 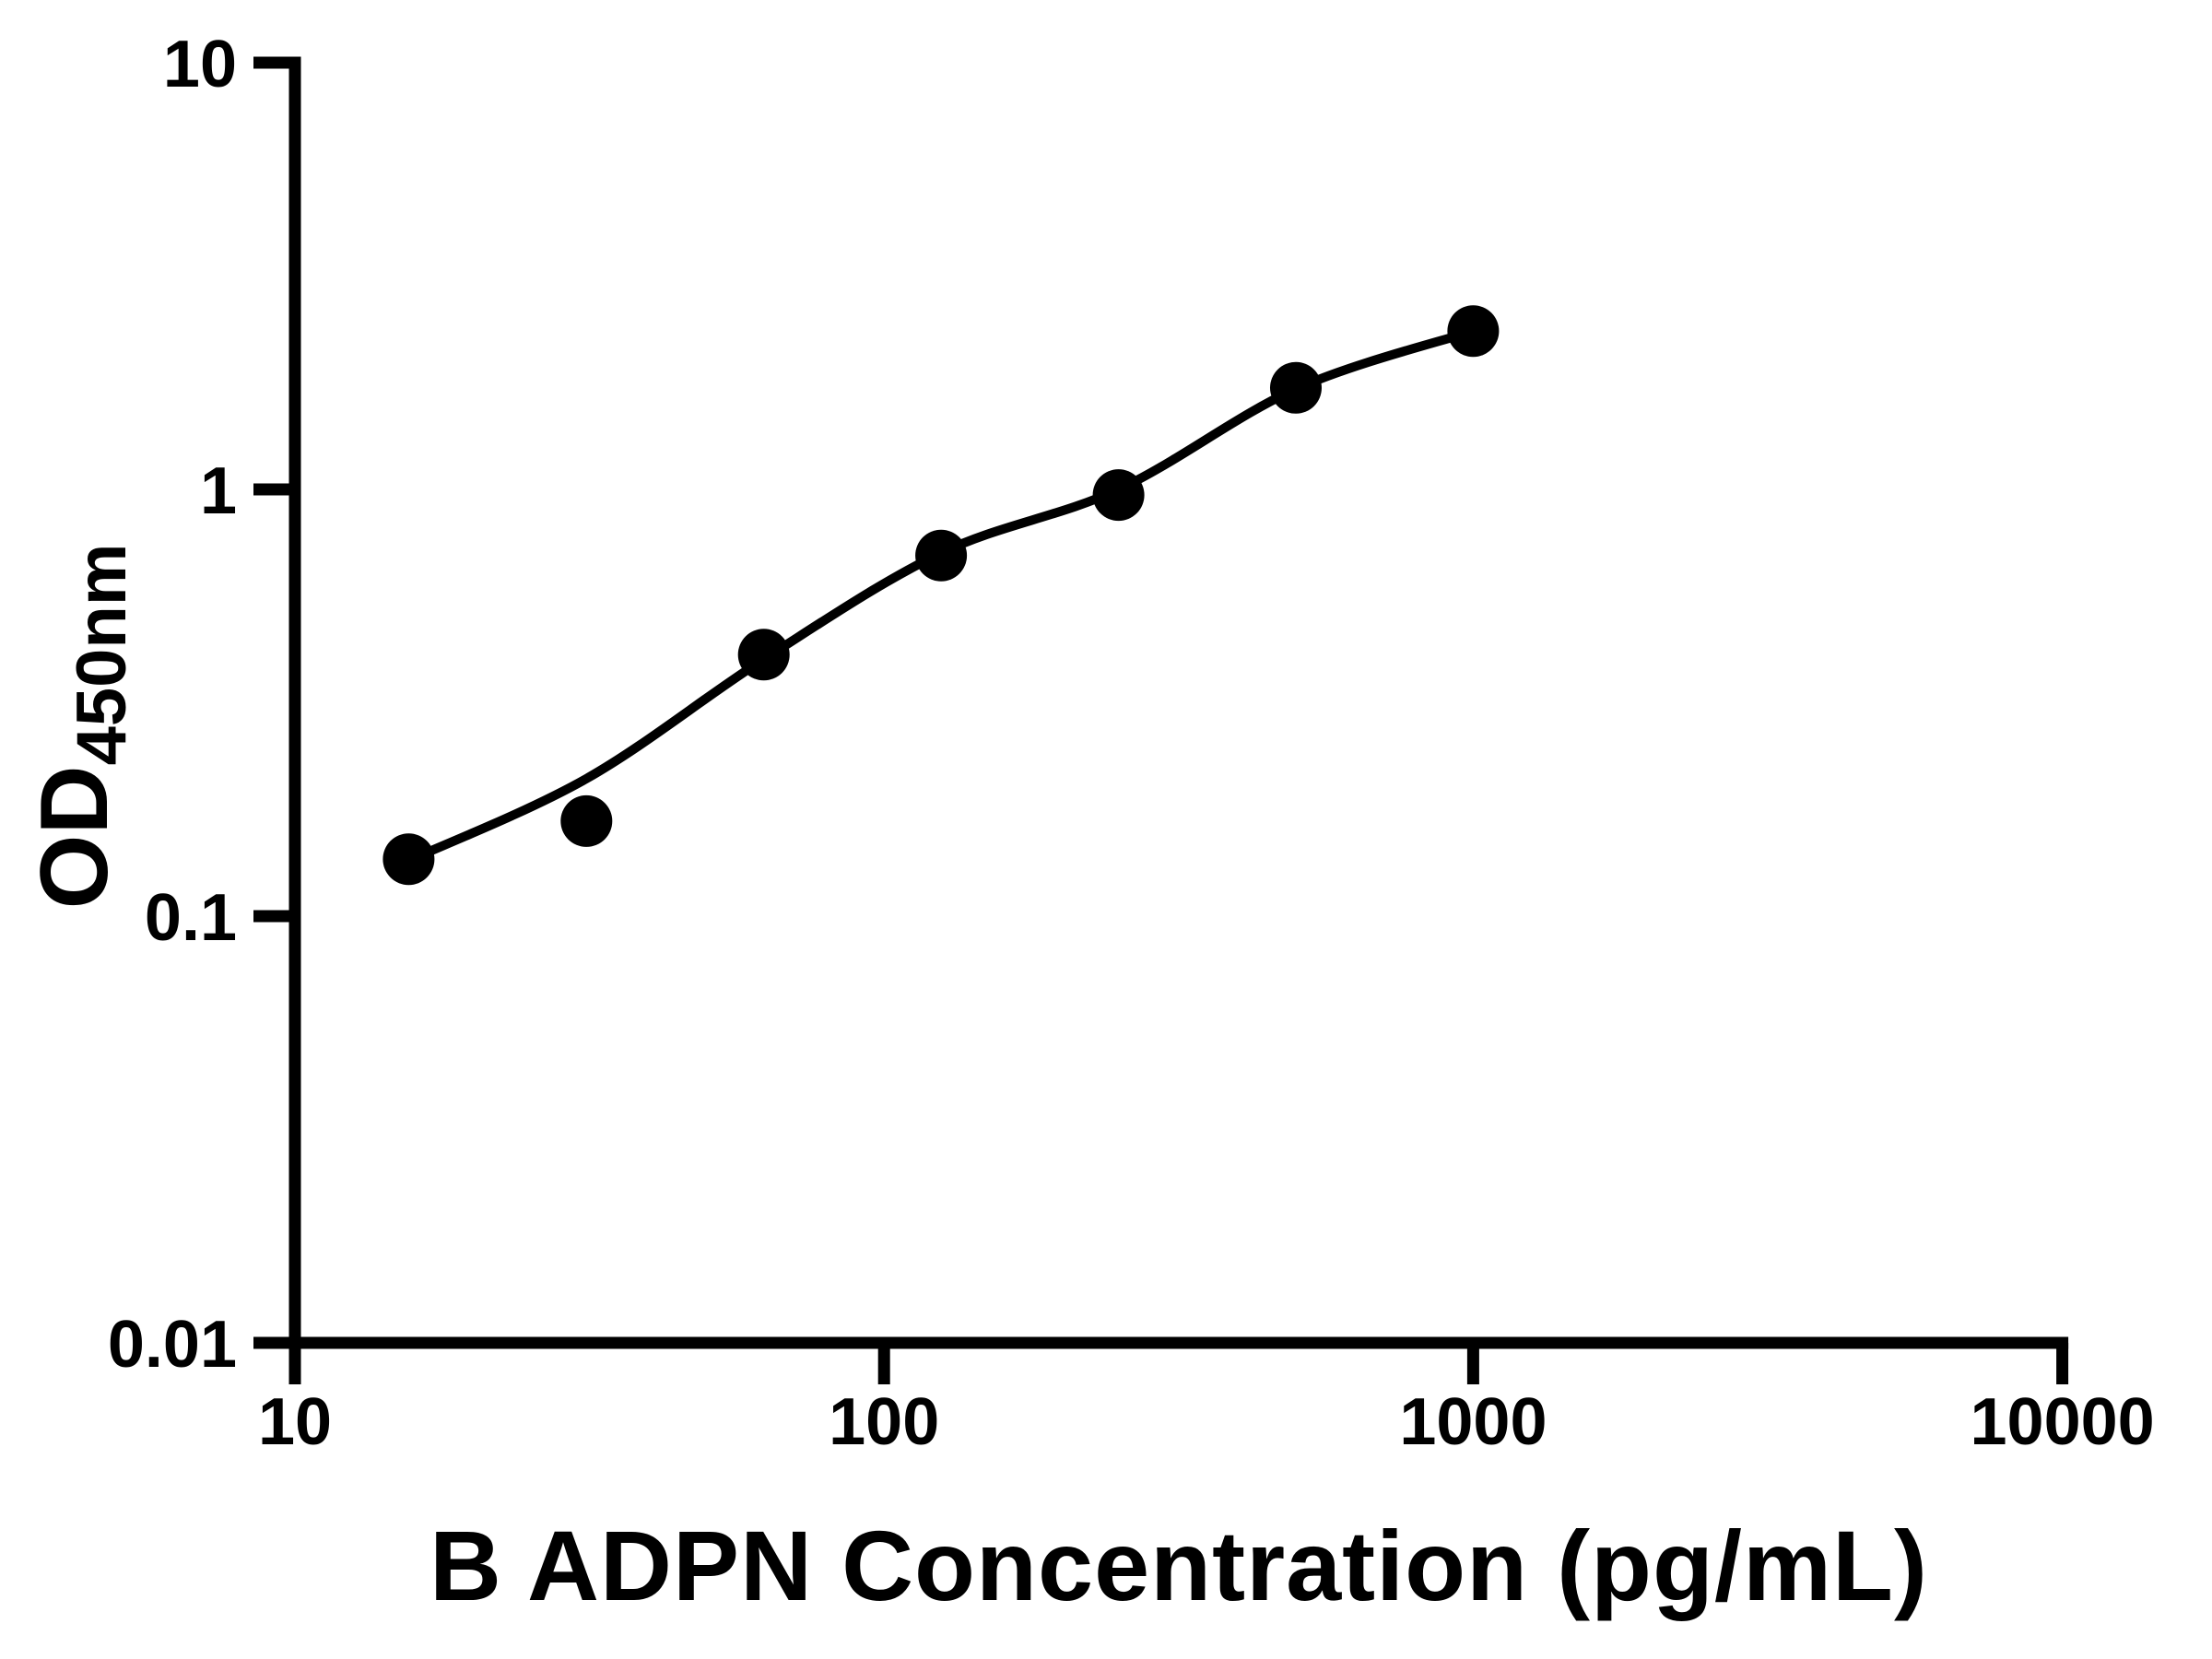 I want to click on x-tick-label: 100, so click(x=884, y=1422).